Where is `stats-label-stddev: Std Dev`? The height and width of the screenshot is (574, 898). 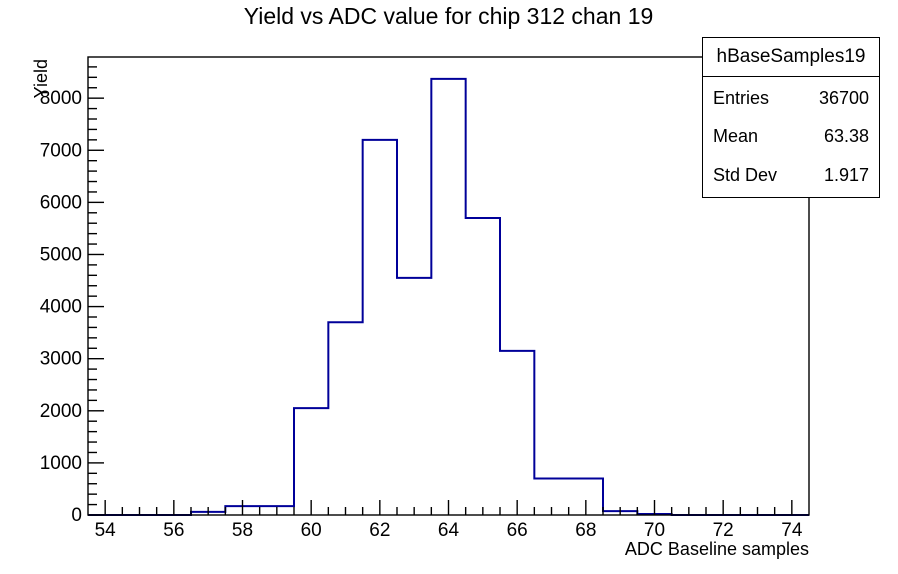 stats-label-stddev: Std Dev is located at coordinates (745, 175).